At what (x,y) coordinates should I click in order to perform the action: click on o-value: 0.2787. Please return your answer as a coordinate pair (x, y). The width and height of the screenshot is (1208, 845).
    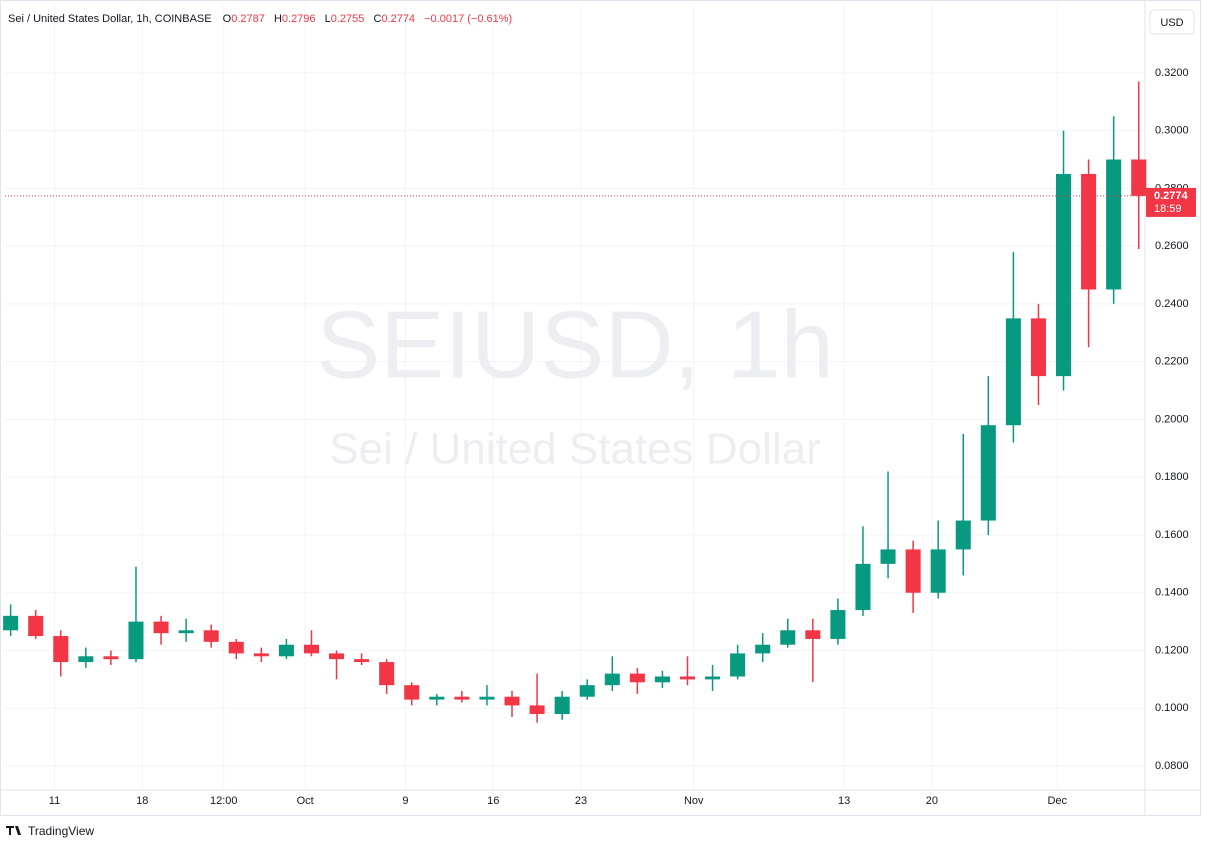
    Looking at the image, I should click on (248, 19).